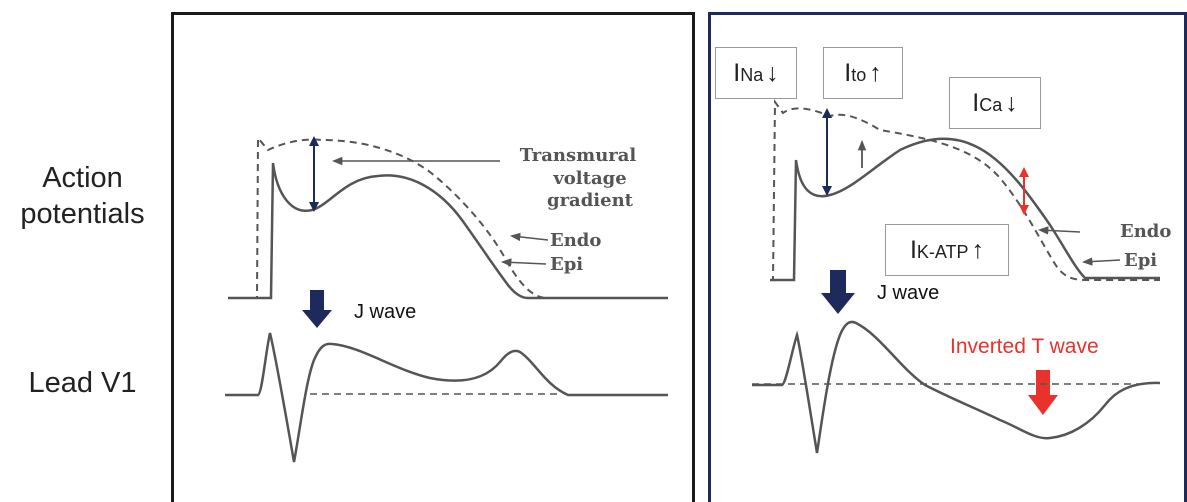 This screenshot has width=1187, height=502. What do you see at coordinates (956, 387) in the screenshot?
I see `right-ecg-trace` at bounding box center [956, 387].